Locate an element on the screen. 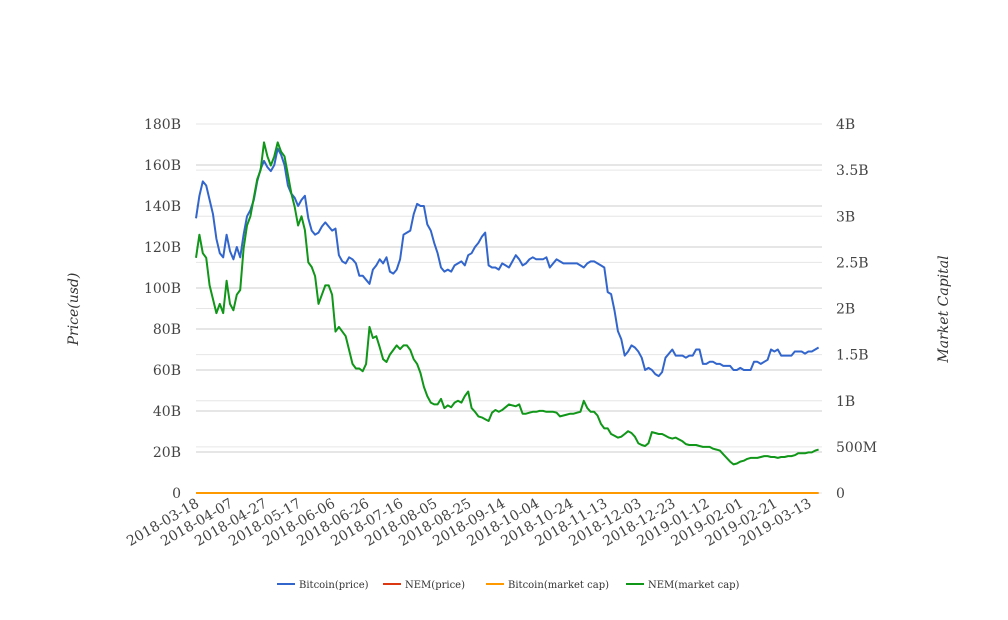 The height and width of the screenshot is (620, 1008). y-tick-label: 80B is located at coordinates (167, 330).